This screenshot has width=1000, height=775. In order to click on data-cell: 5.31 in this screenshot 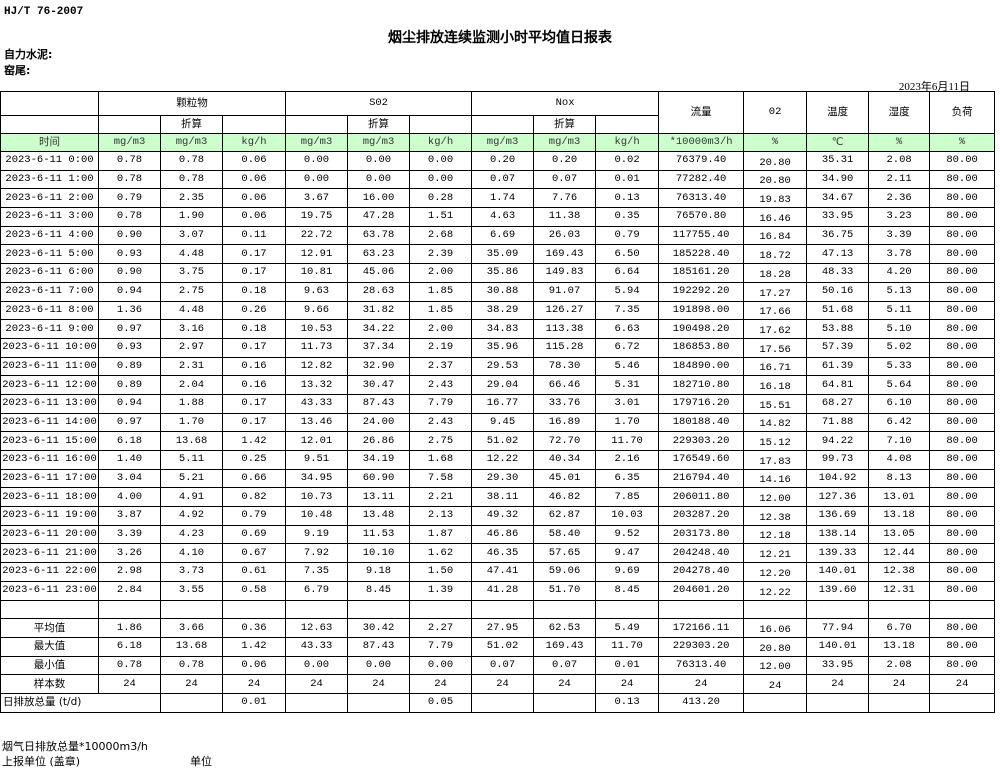, I will do `click(627, 385)`.